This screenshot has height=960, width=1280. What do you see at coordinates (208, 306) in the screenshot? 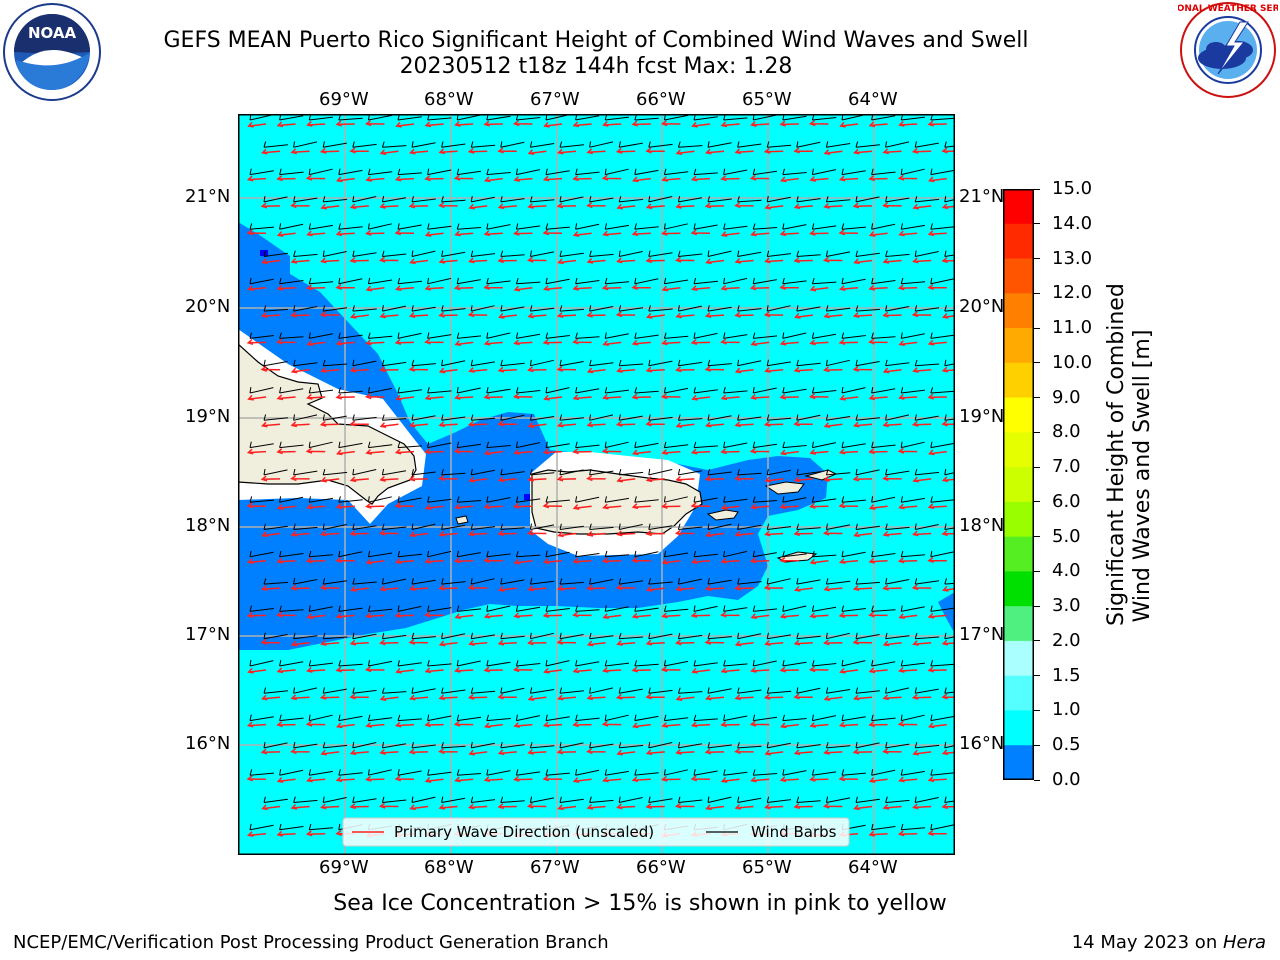
I see `lat-label-left: 20°N` at bounding box center [208, 306].